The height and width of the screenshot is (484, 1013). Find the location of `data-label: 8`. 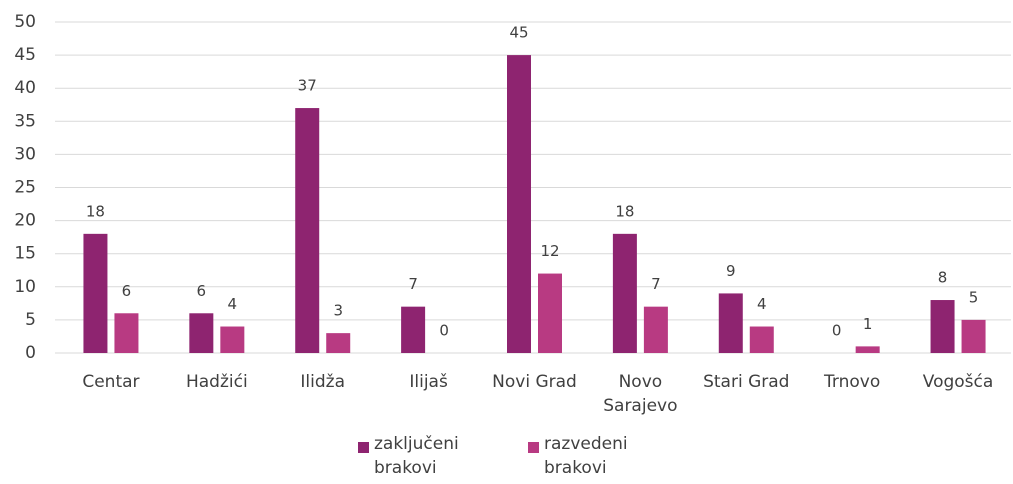

data-label: 8 is located at coordinates (943, 278).